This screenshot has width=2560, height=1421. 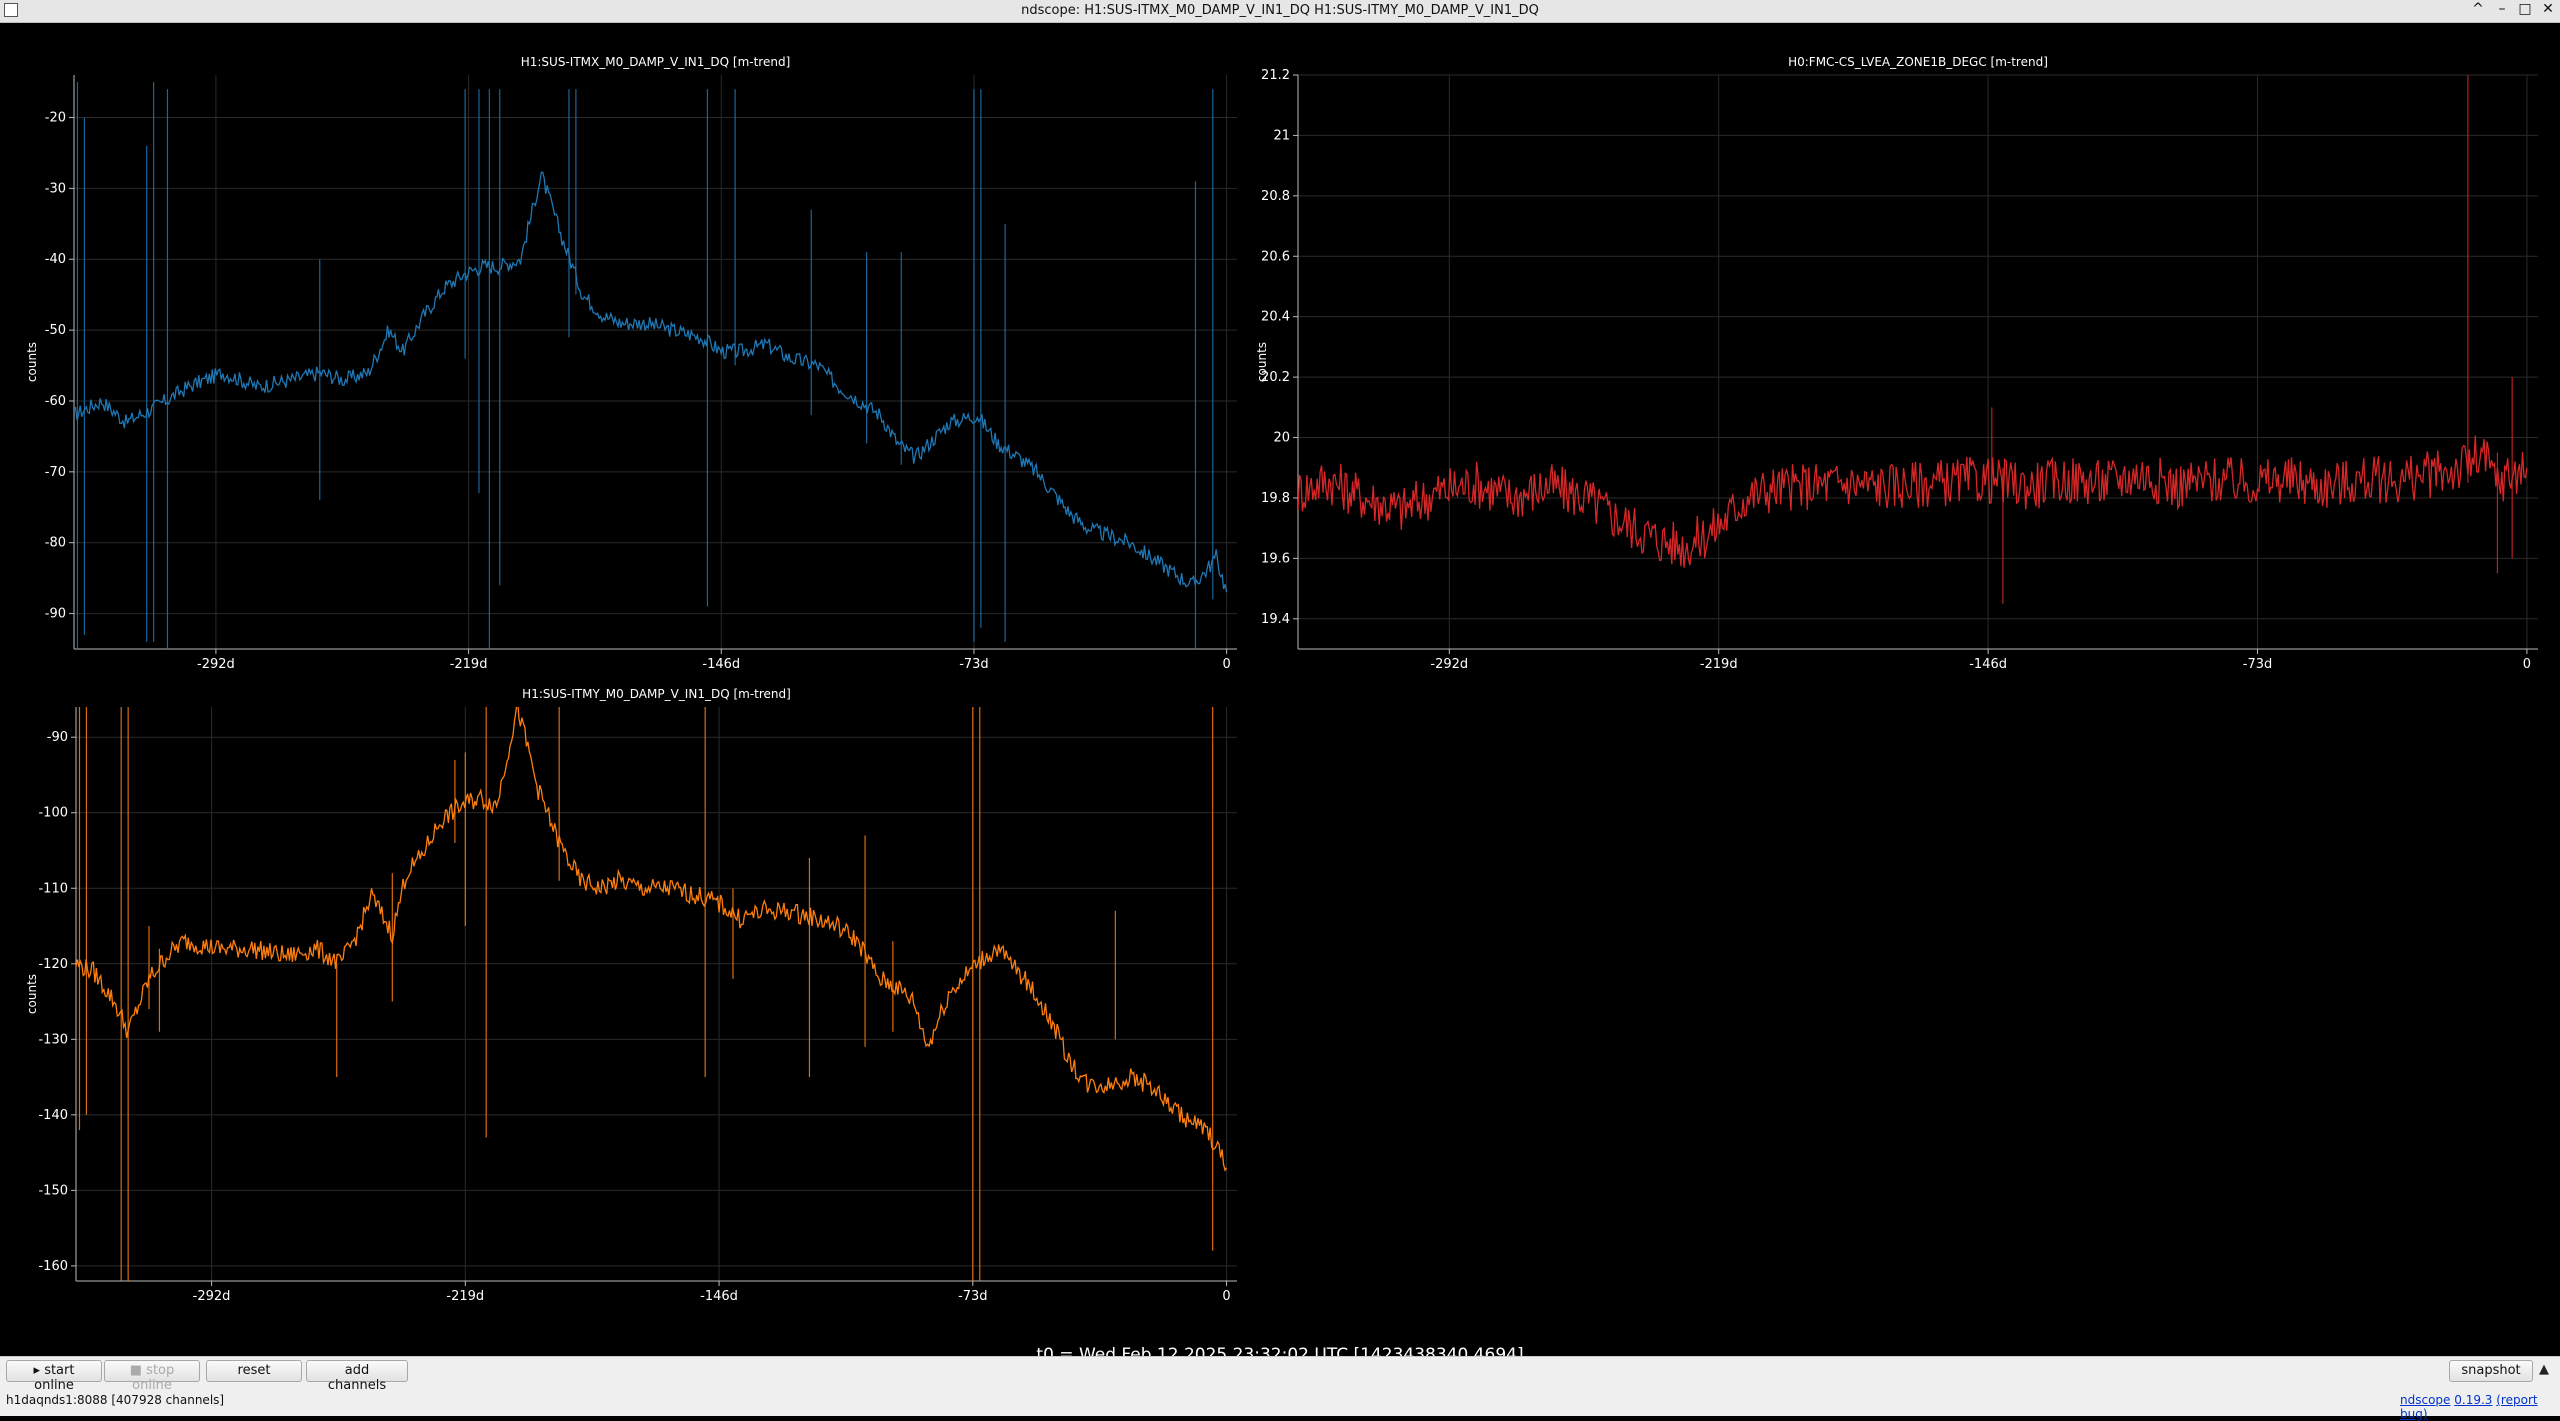 I want to click on add-channels-button: add channels, so click(x=357, y=1376).